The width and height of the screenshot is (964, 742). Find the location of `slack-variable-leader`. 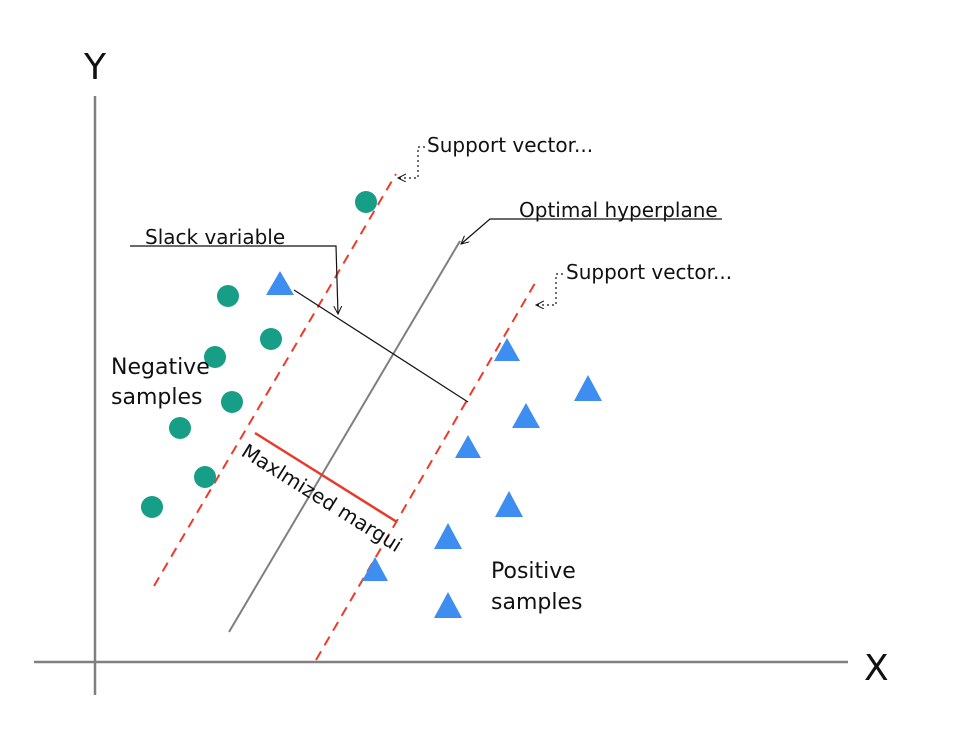

slack-variable-leader is located at coordinates (234, 279).